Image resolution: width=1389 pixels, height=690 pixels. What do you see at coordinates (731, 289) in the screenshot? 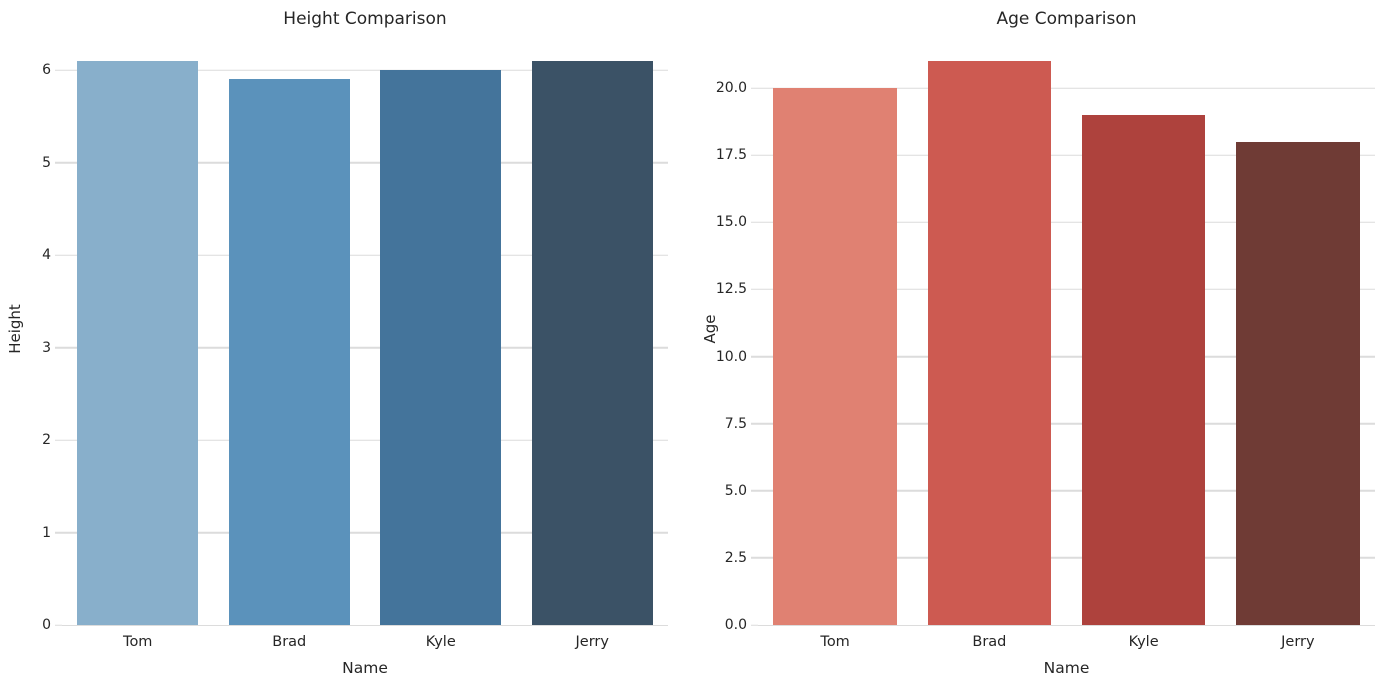
I see `y-tick-label: 12.5` at bounding box center [731, 289].